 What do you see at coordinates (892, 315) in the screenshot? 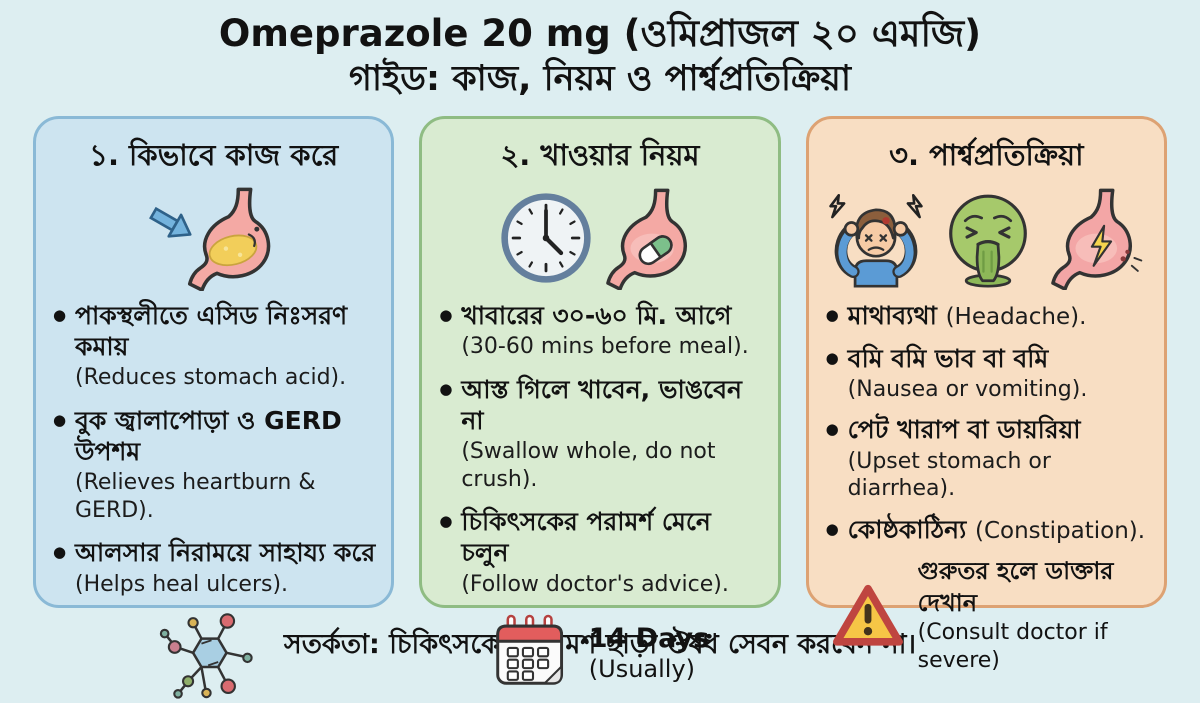
I see `bullet-text-bn: মাথাব্যথা` at bounding box center [892, 315].